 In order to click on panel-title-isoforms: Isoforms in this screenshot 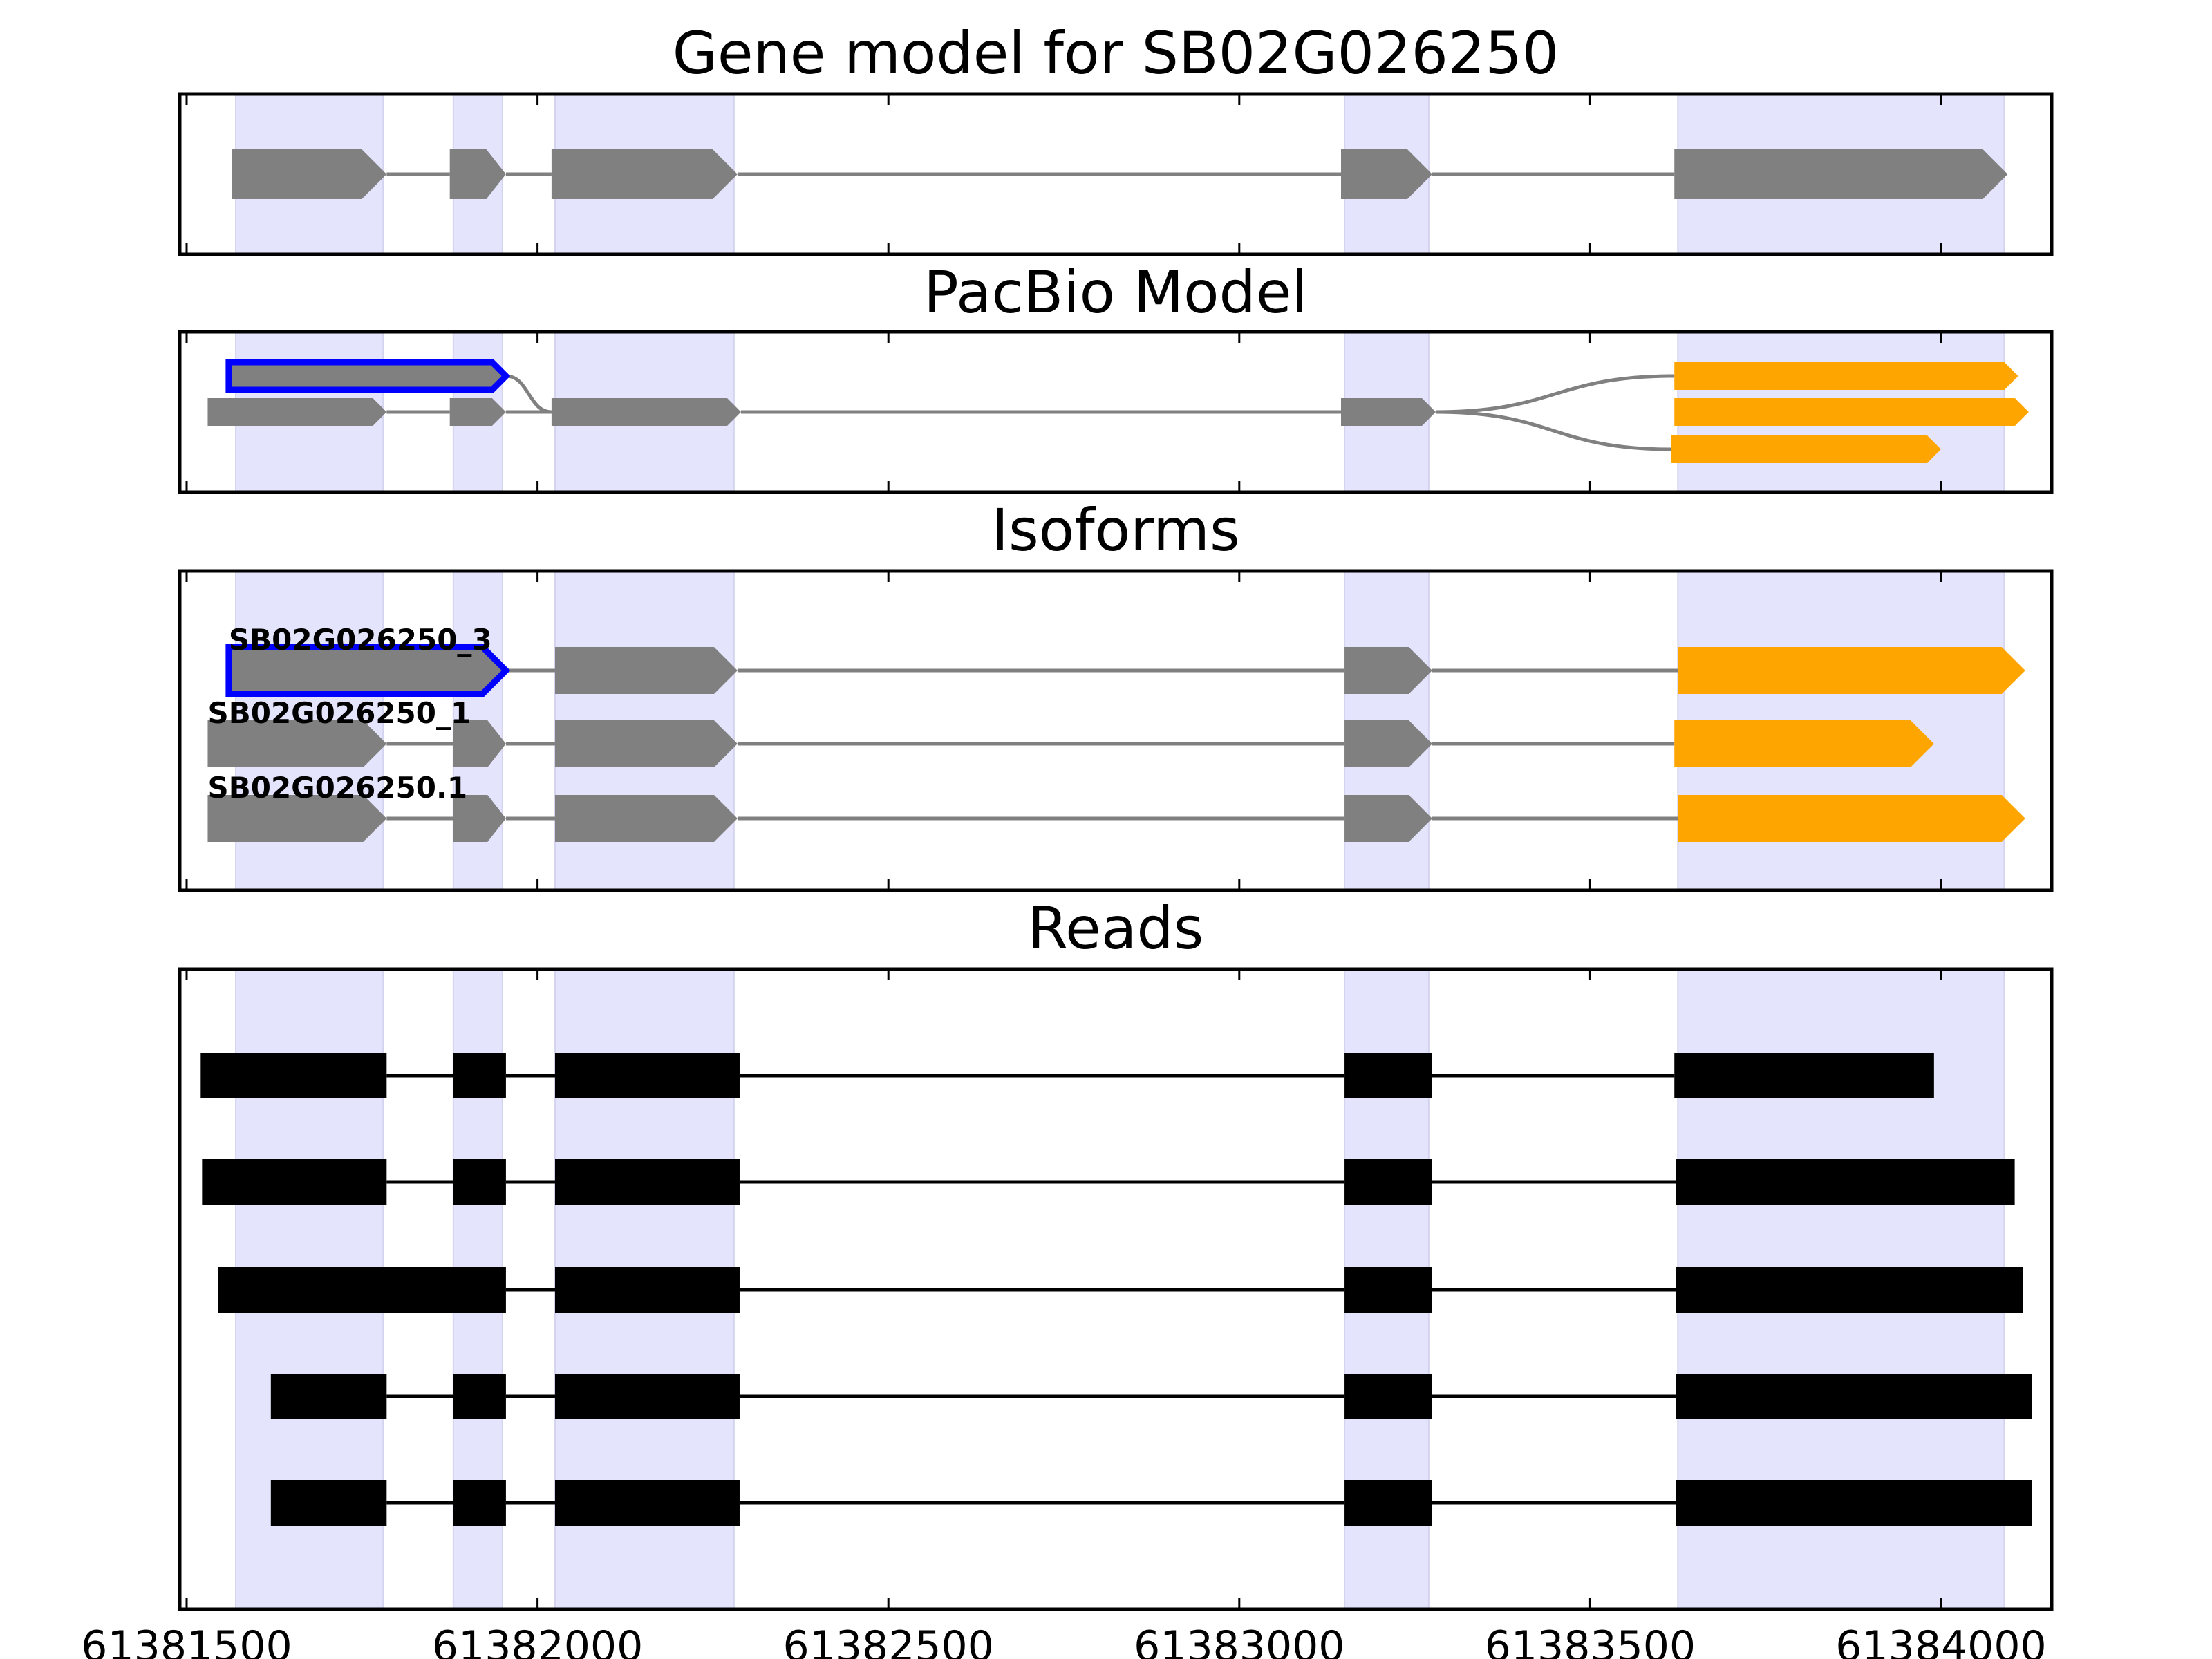, I will do `click(1115, 530)`.